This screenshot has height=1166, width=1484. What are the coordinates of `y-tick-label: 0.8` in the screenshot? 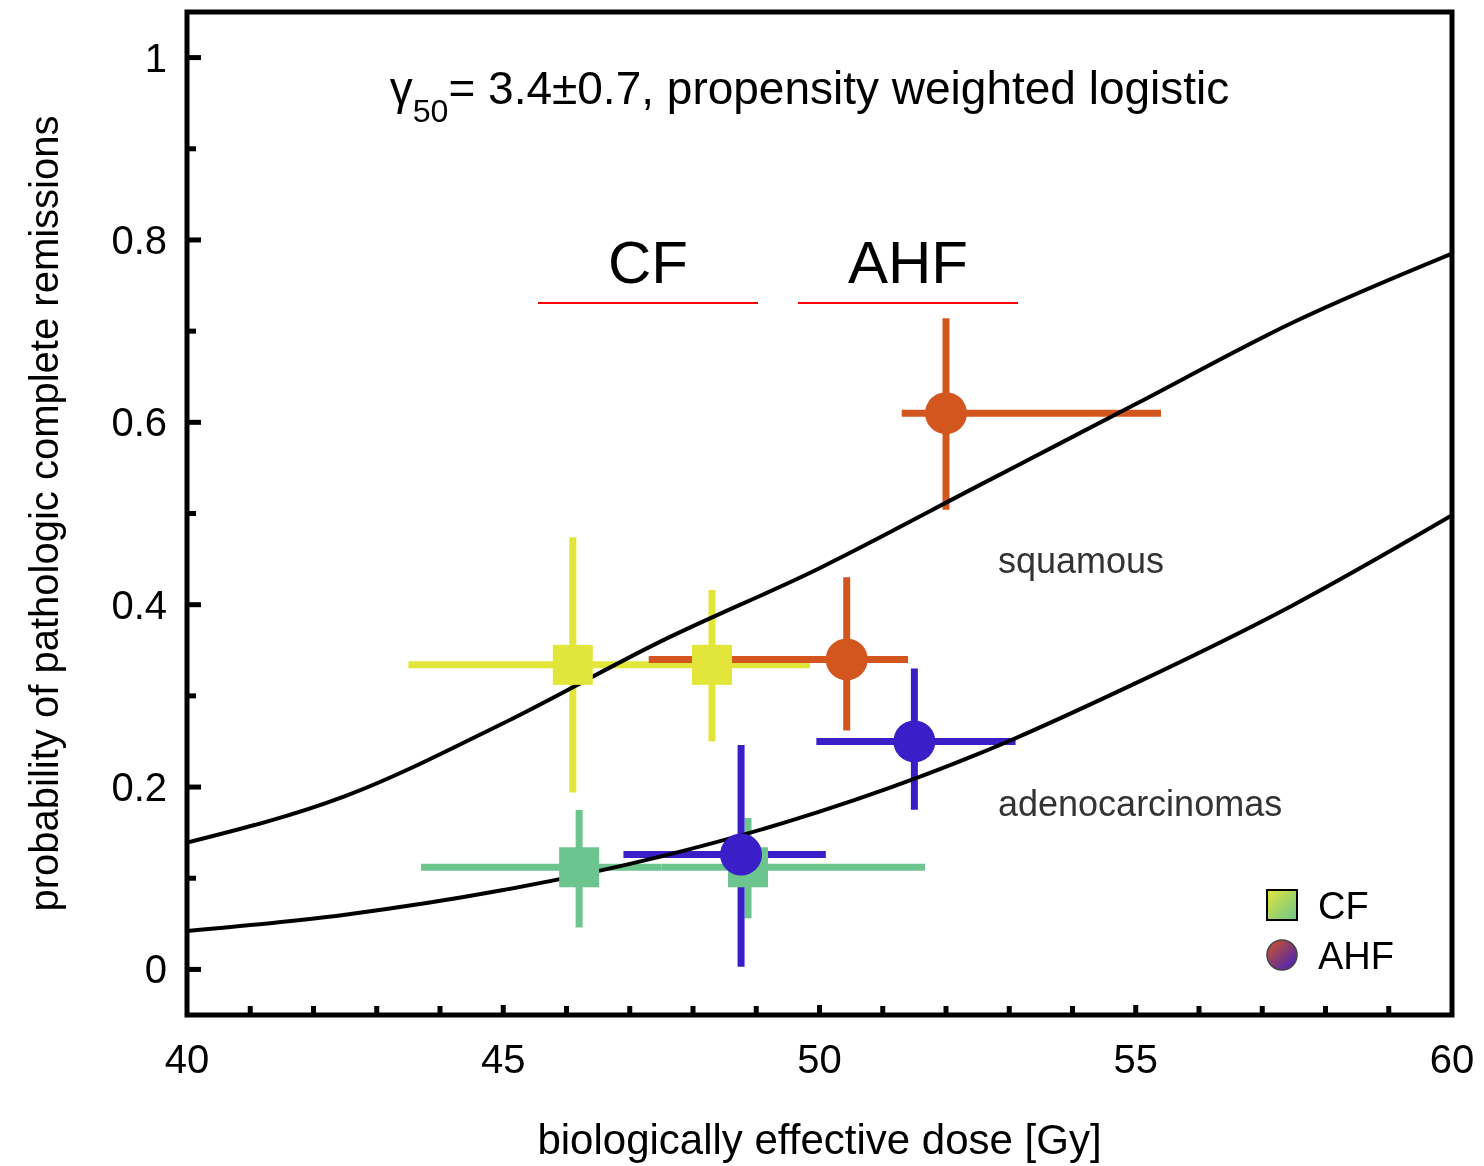 It's located at (139, 239).